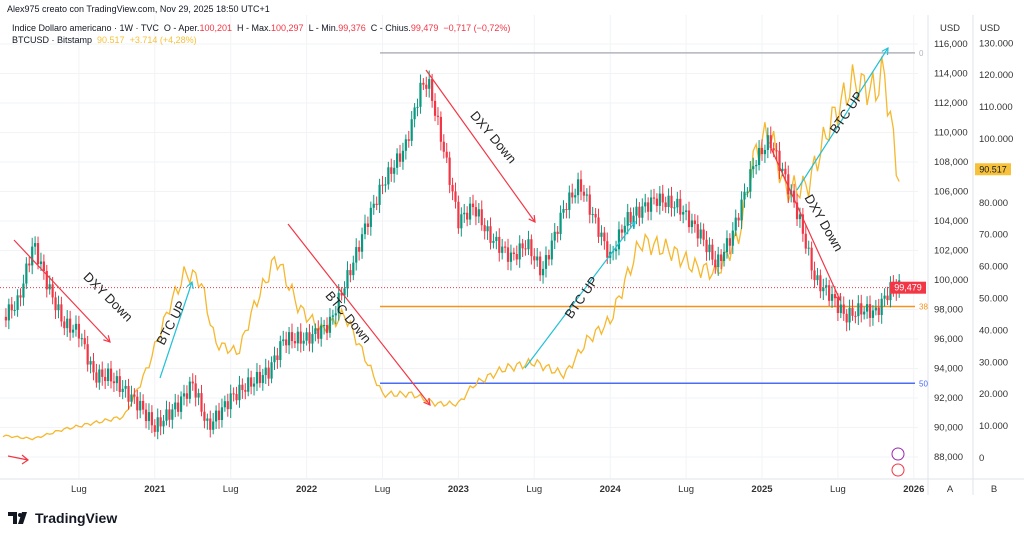 This screenshot has height=538, width=1024. I want to click on dxy-last-price-label: 99,479, so click(908, 288).